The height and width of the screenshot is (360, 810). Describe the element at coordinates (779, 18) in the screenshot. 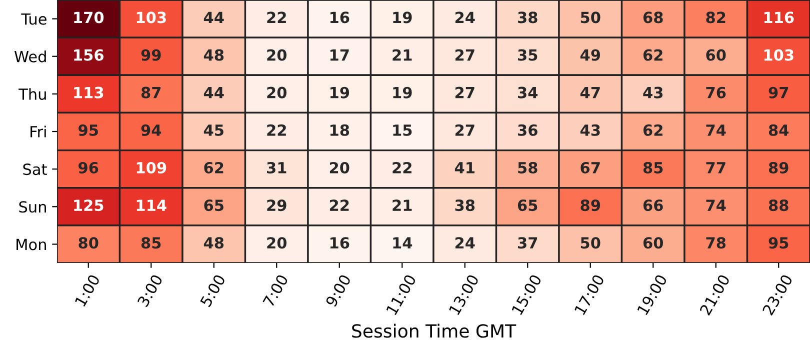

I see `data-label: 116` at that location.